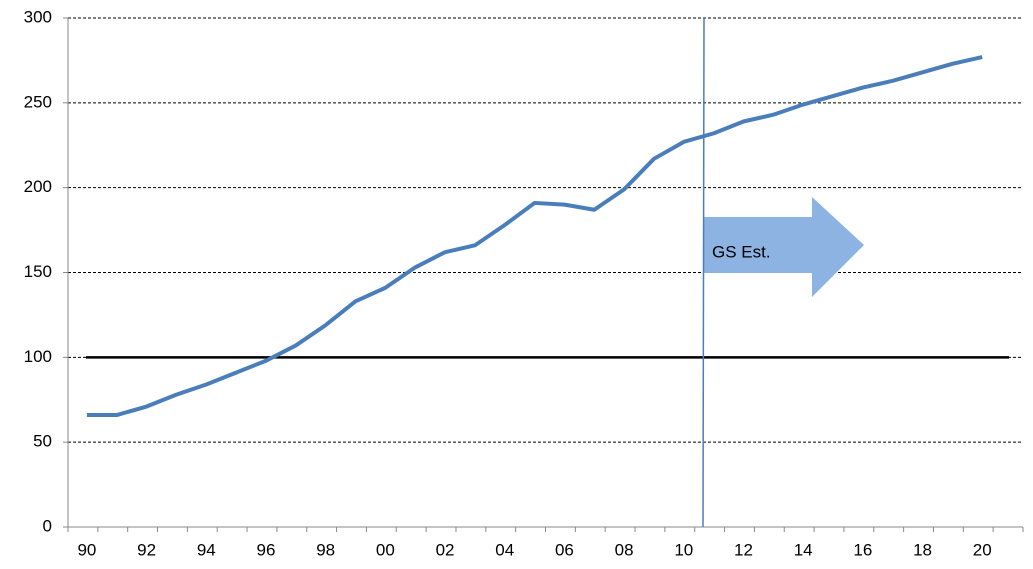 The width and height of the screenshot is (1033, 569). What do you see at coordinates (38, 101) in the screenshot?
I see `y-tick-label: 250` at bounding box center [38, 101].